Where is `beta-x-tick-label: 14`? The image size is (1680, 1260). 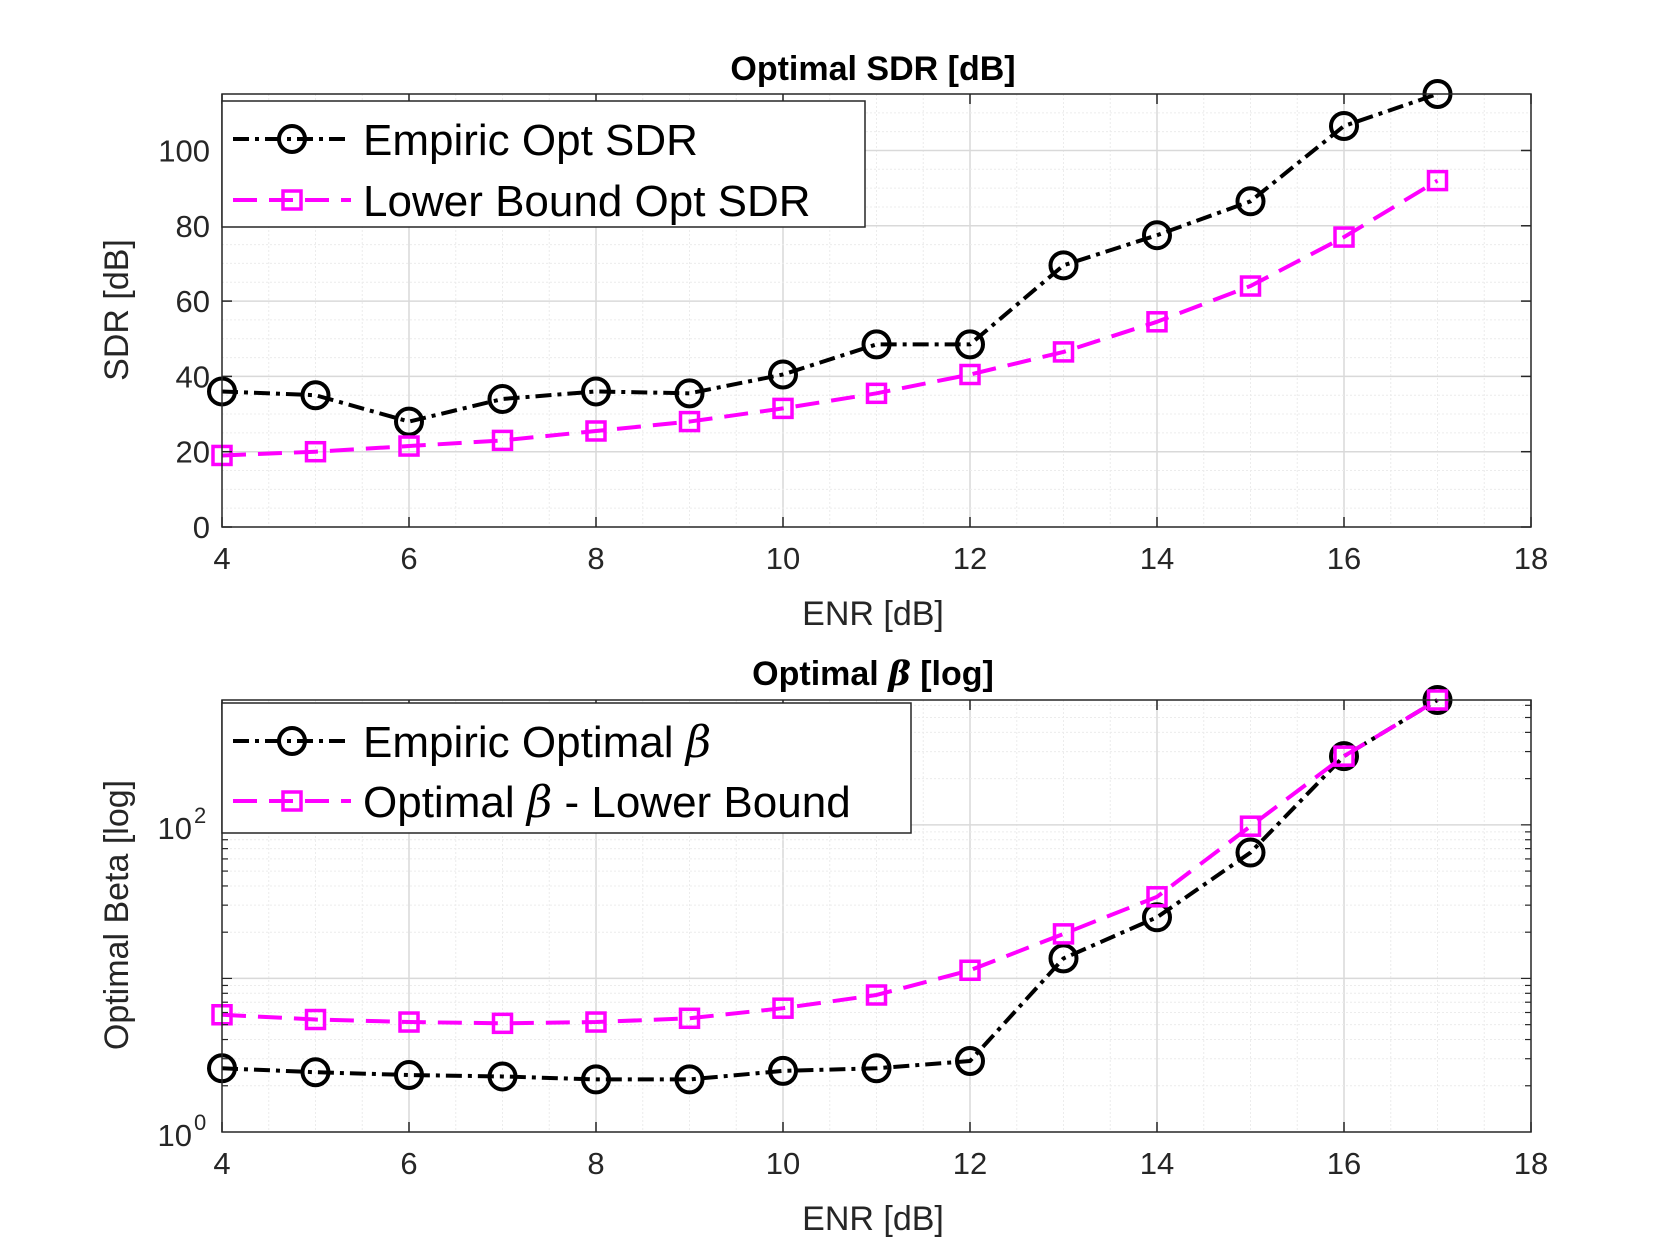
beta-x-tick-label: 14 is located at coordinates (1157, 1163).